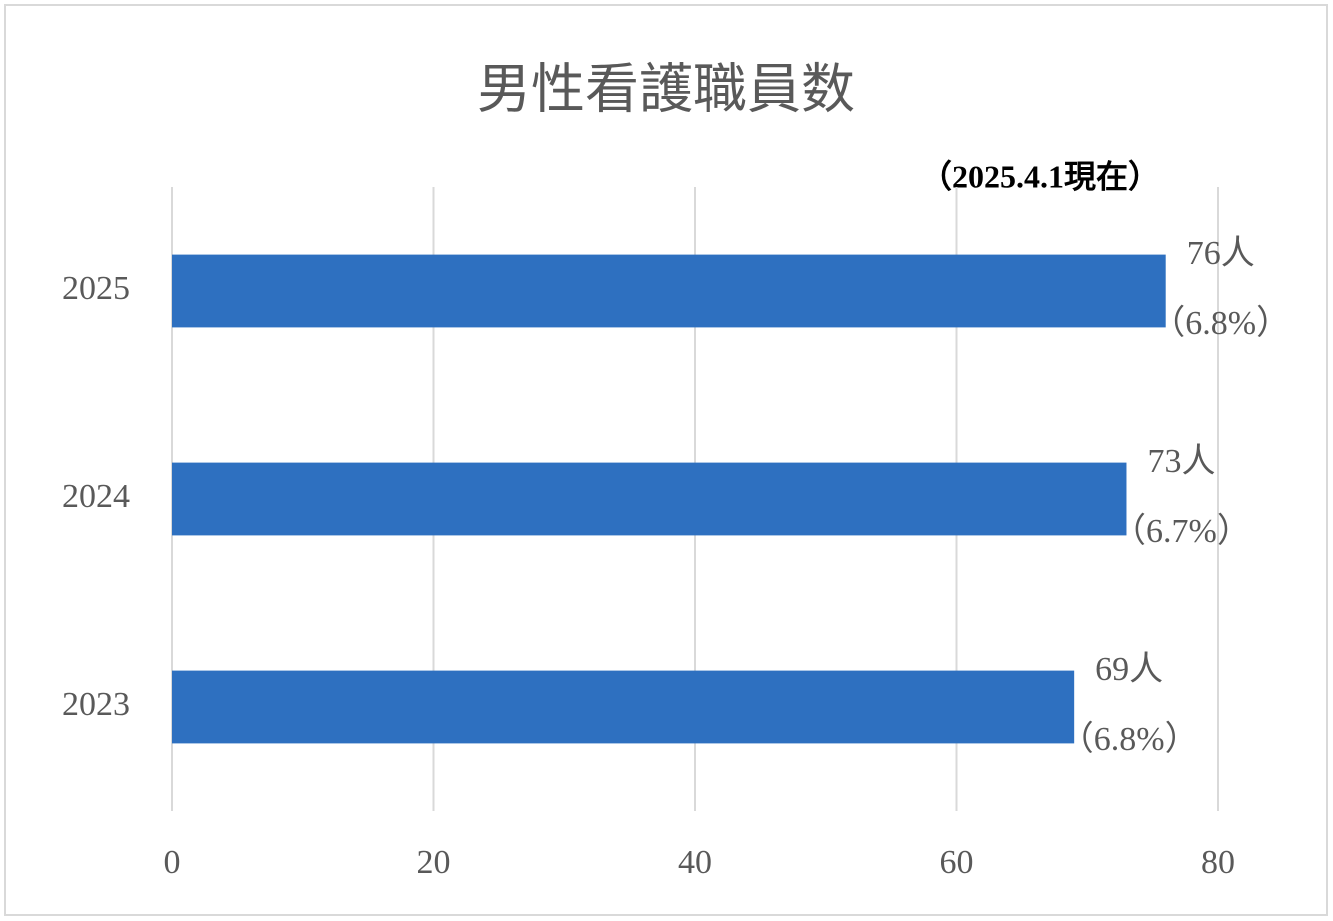  What do you see at coordinates (96, 496) in the screenshot?
I see `y-tick-label: 2024` at bounding box center [96, 496].